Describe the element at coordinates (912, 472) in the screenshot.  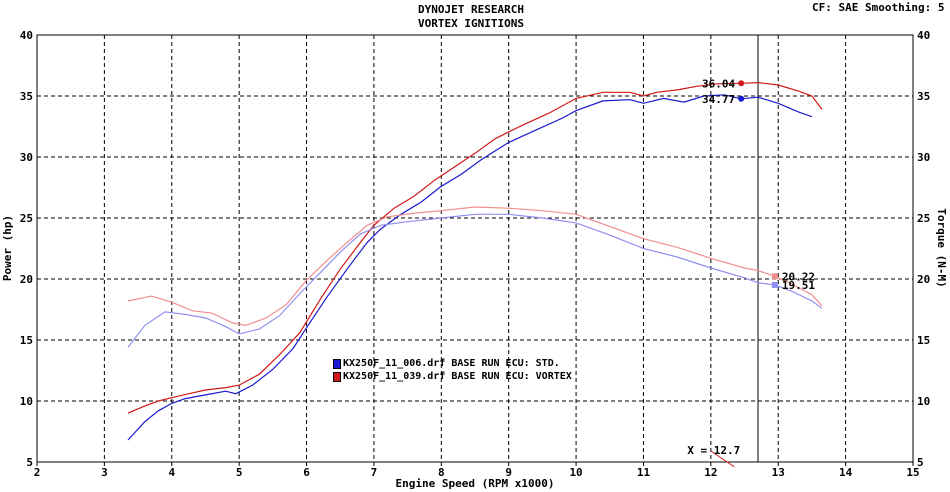
I see `x-tick-label: 15` at that location.